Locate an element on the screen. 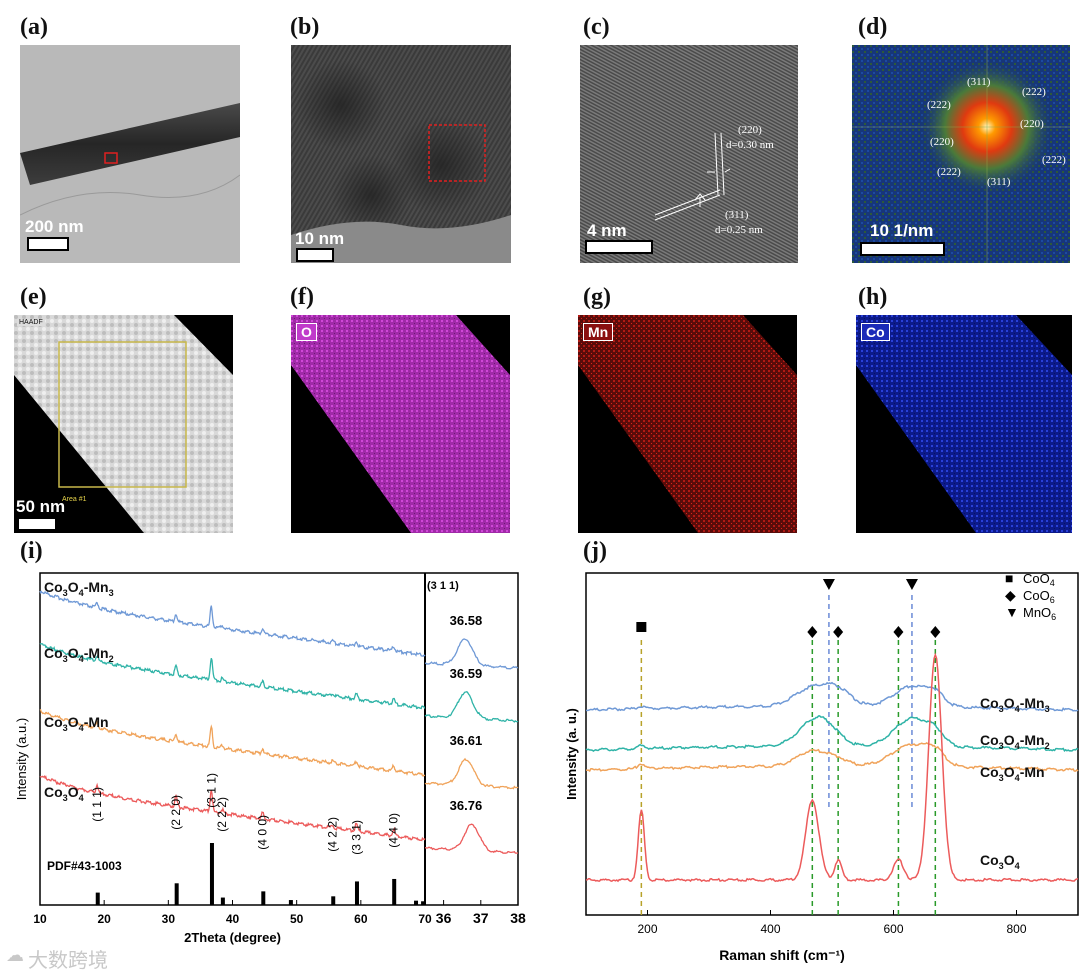  y-axis-label: Intensity (a.u.) is located at coordinates (21, 759).